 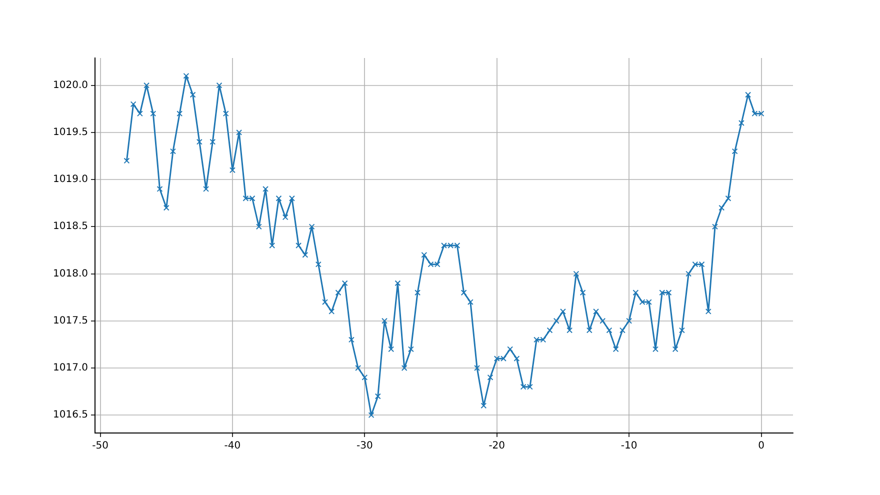 What do you see at coordinates (761, 446) in the screenshot?
I see `x-tick-label: 0` at bounding box center [761, 446].